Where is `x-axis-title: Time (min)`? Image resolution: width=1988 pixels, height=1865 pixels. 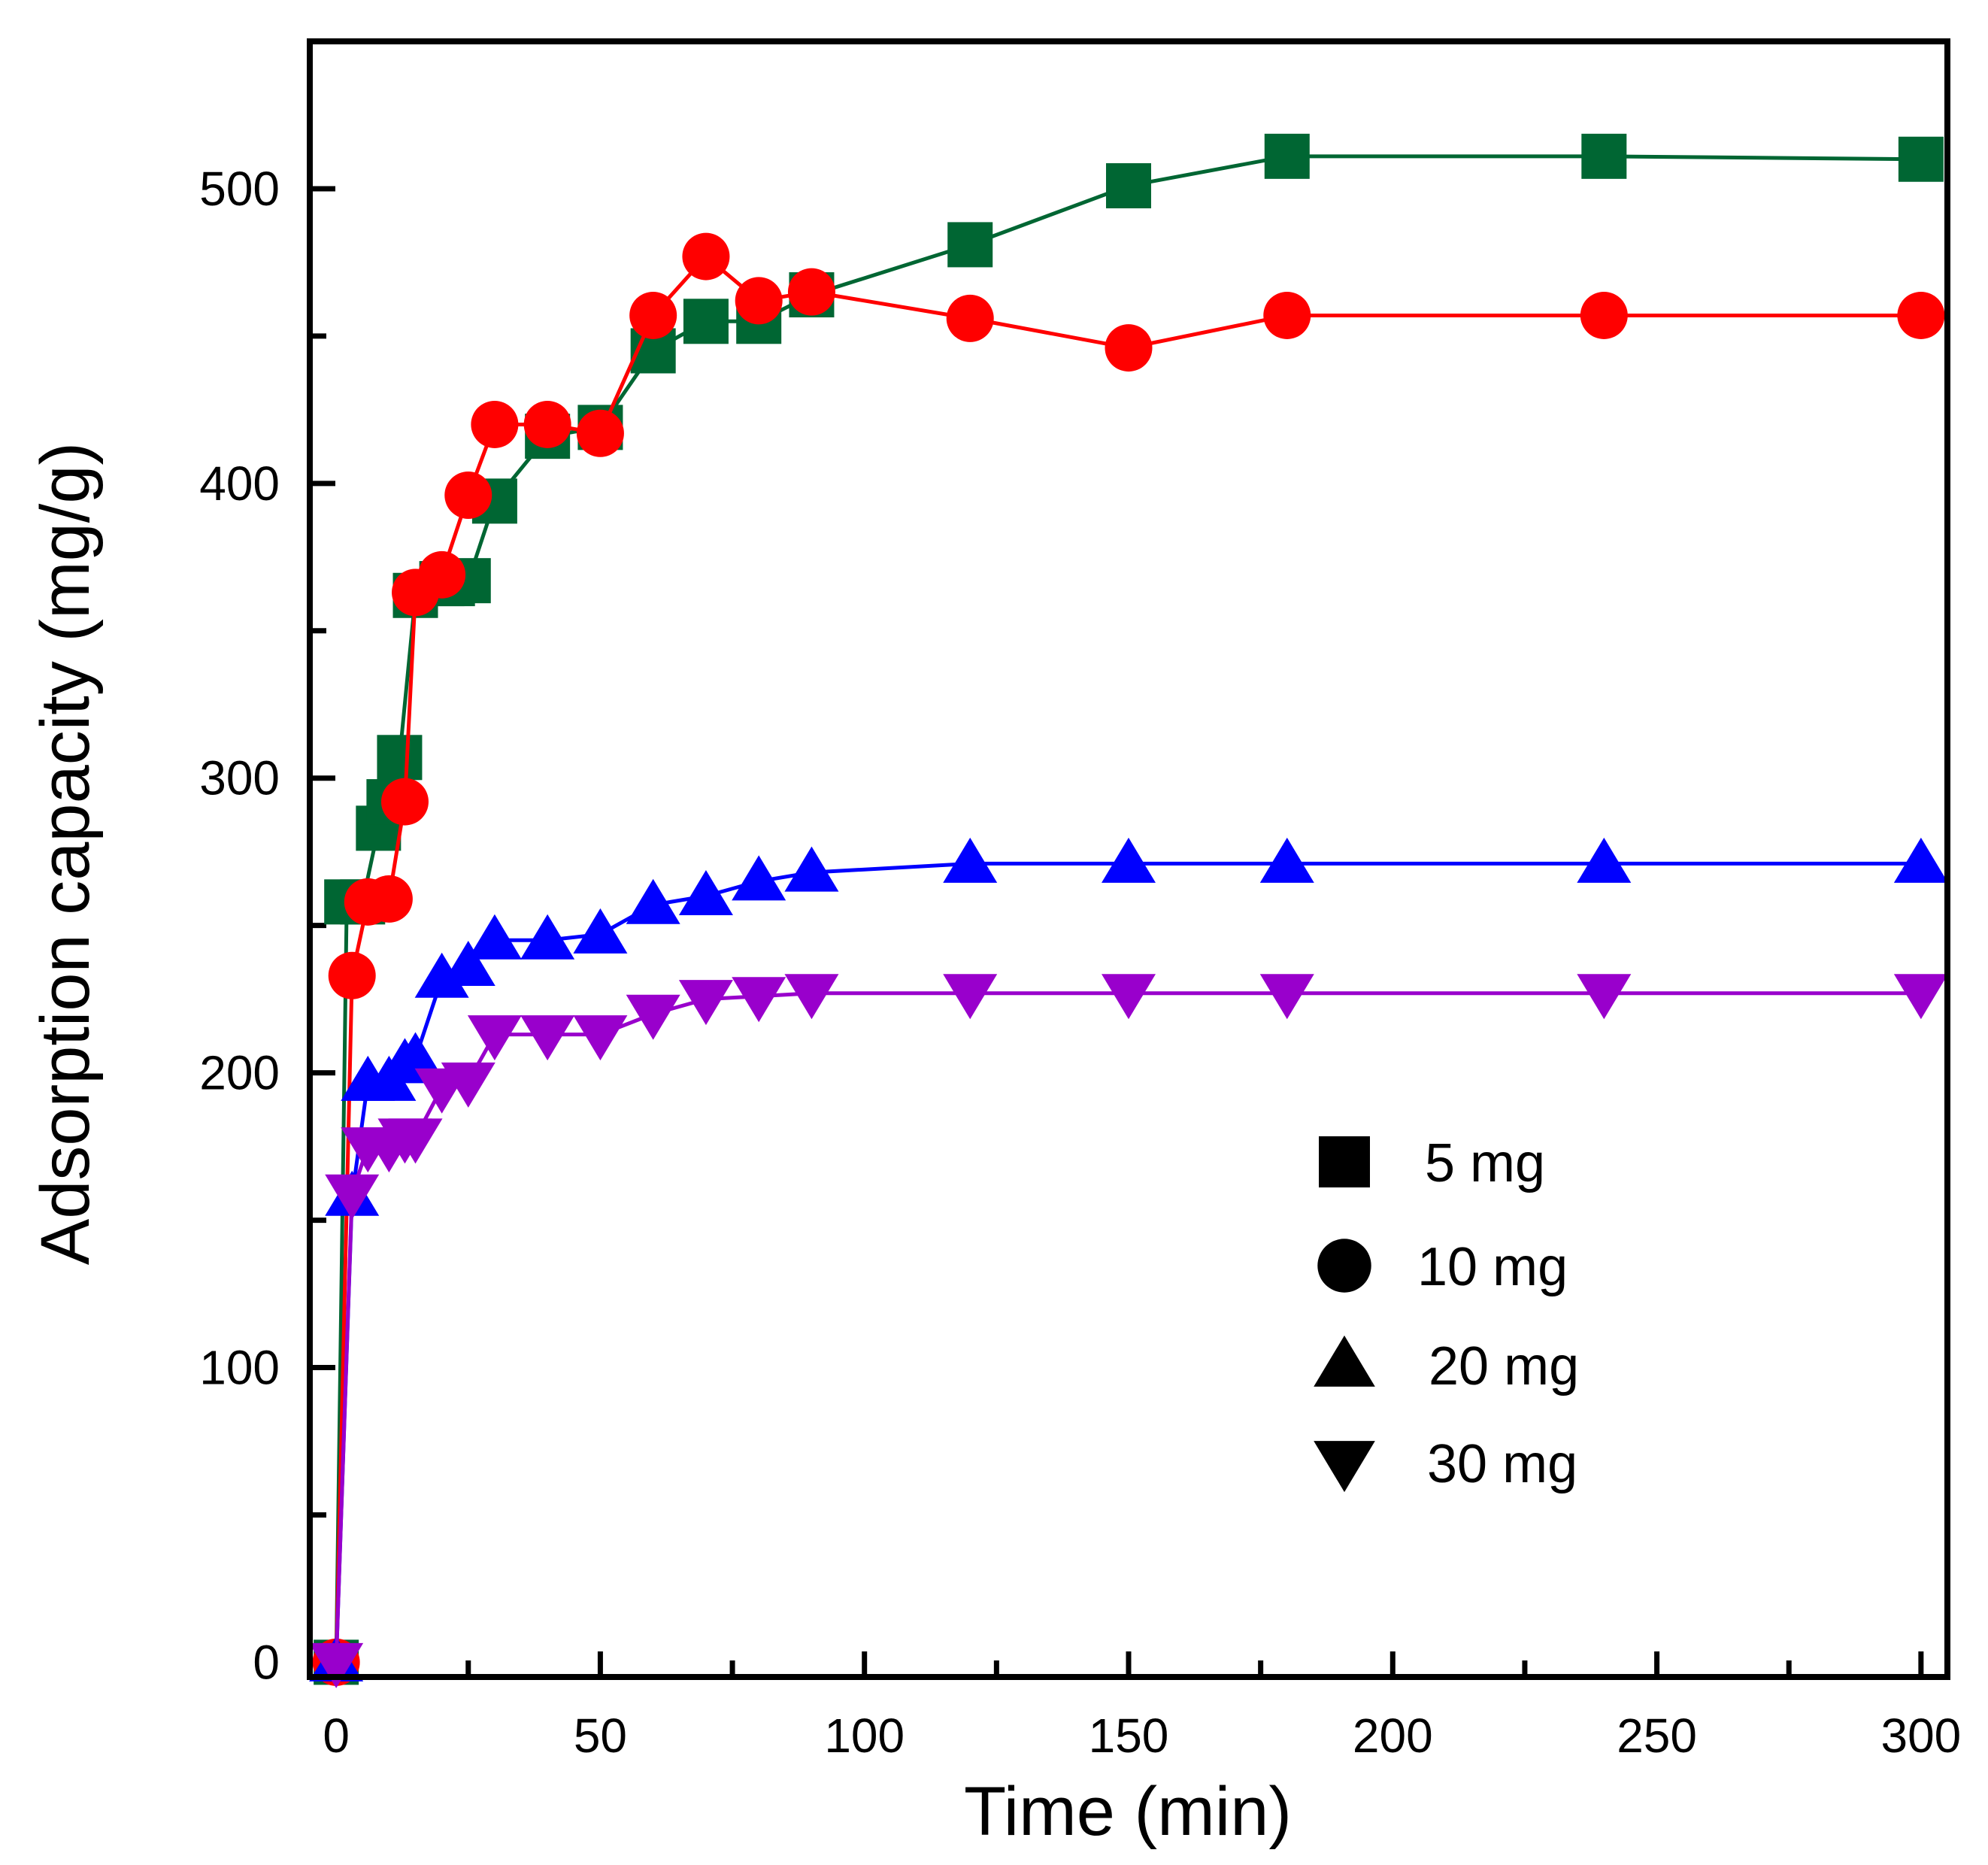 x-axis-title: Time (min) is located at coordinates (1128, 1812).